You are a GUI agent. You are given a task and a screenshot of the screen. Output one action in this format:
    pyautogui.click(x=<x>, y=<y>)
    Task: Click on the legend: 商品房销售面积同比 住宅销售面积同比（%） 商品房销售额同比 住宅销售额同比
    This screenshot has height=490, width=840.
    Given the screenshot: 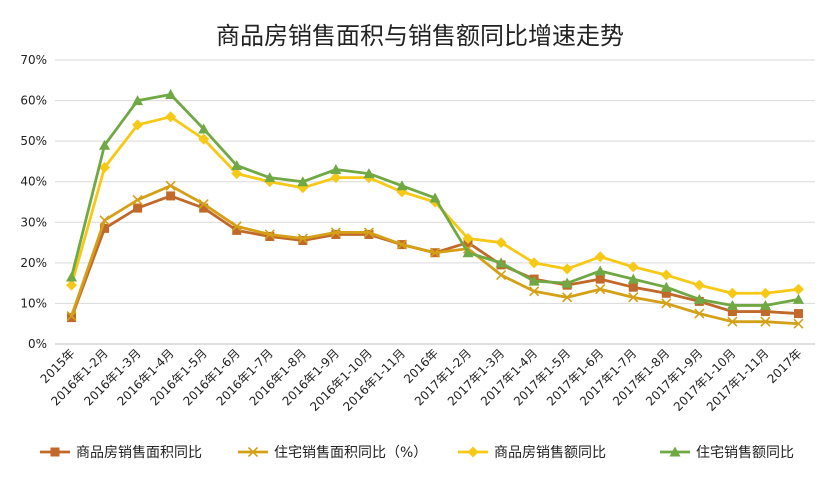 What is the action you would take?
    pyautogui.click(x=417, y=453)
    